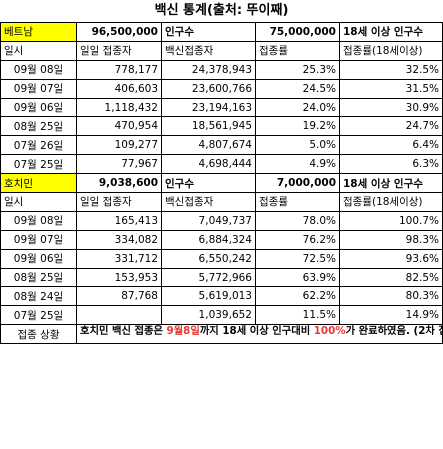 The height and width of the screenshot is (449, 443). I want to click on table-row: 09월 07일 406,603 23,600,766 24.5% 31.5%, so click(221, 88).